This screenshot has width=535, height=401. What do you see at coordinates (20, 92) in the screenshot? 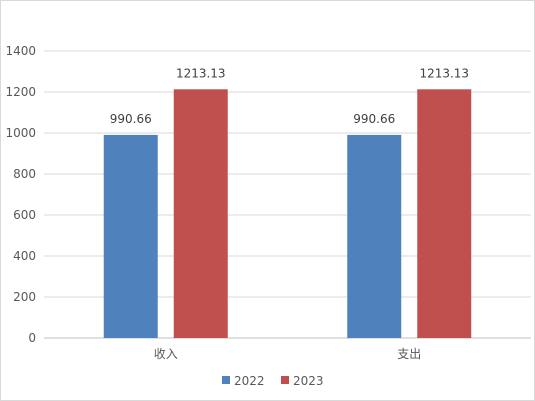
I see `y-tick-label: 1200` at bounding box center [20, 92].